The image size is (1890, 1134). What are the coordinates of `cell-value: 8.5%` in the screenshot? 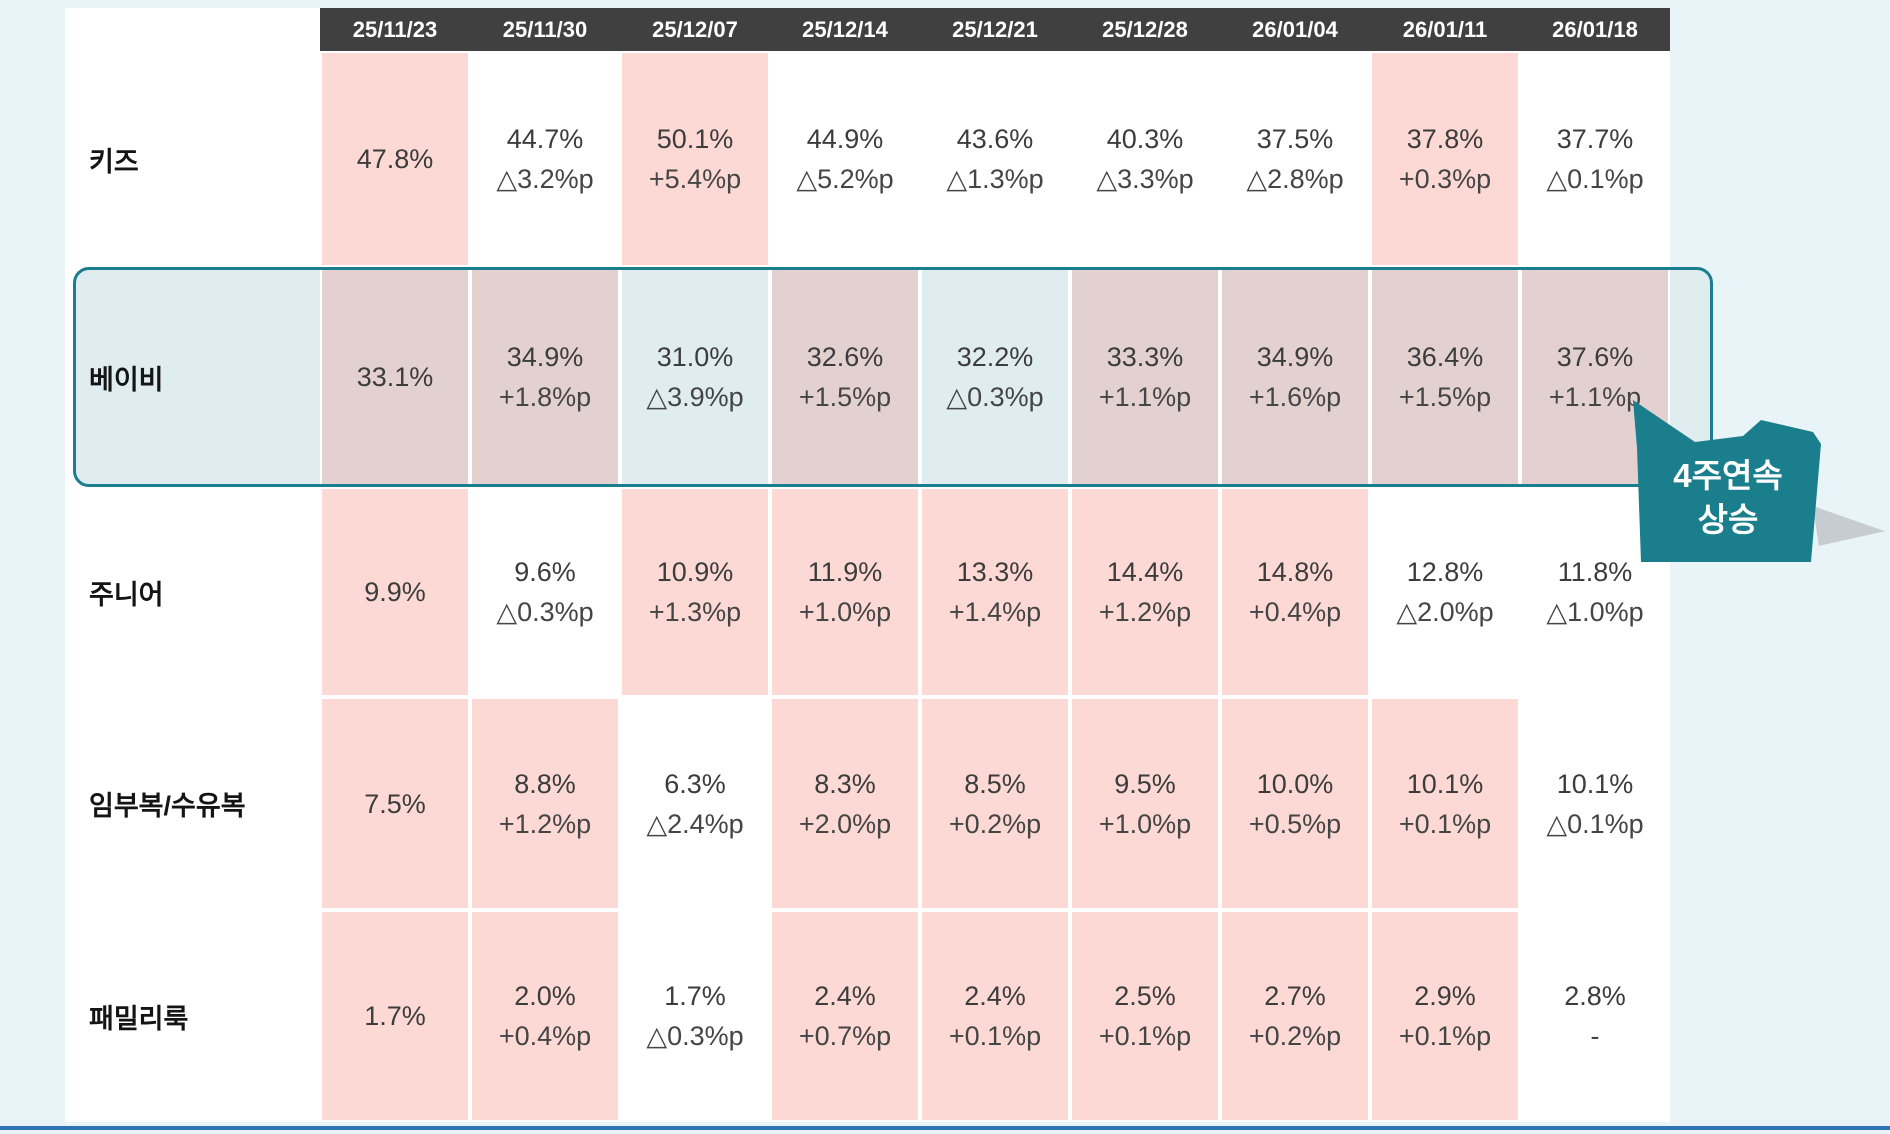 It's located at (995, 783).